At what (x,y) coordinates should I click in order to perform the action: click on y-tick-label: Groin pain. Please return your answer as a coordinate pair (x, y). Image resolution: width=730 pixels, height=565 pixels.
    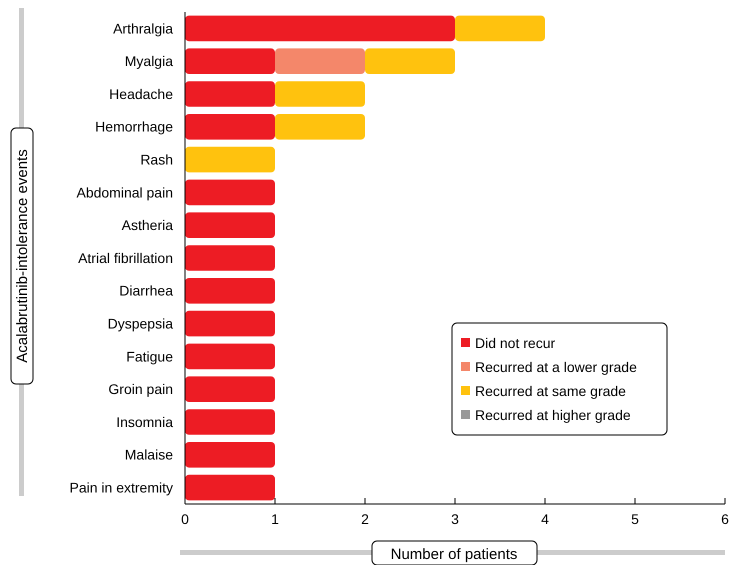
    Looking at the image, I should click on (140, 389).